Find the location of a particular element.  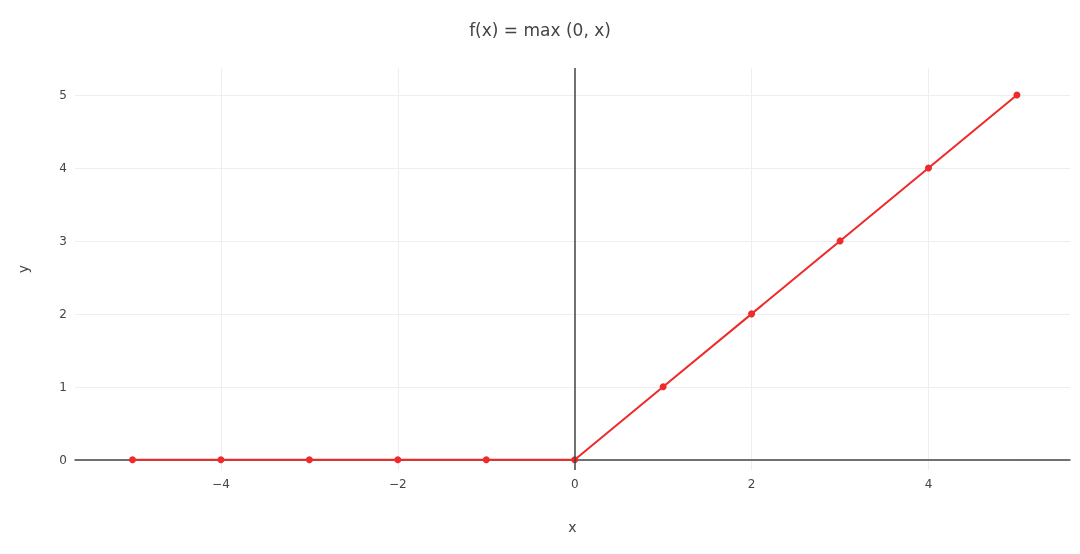

y-tick-label: 4 is located at coordinates (63, 167).